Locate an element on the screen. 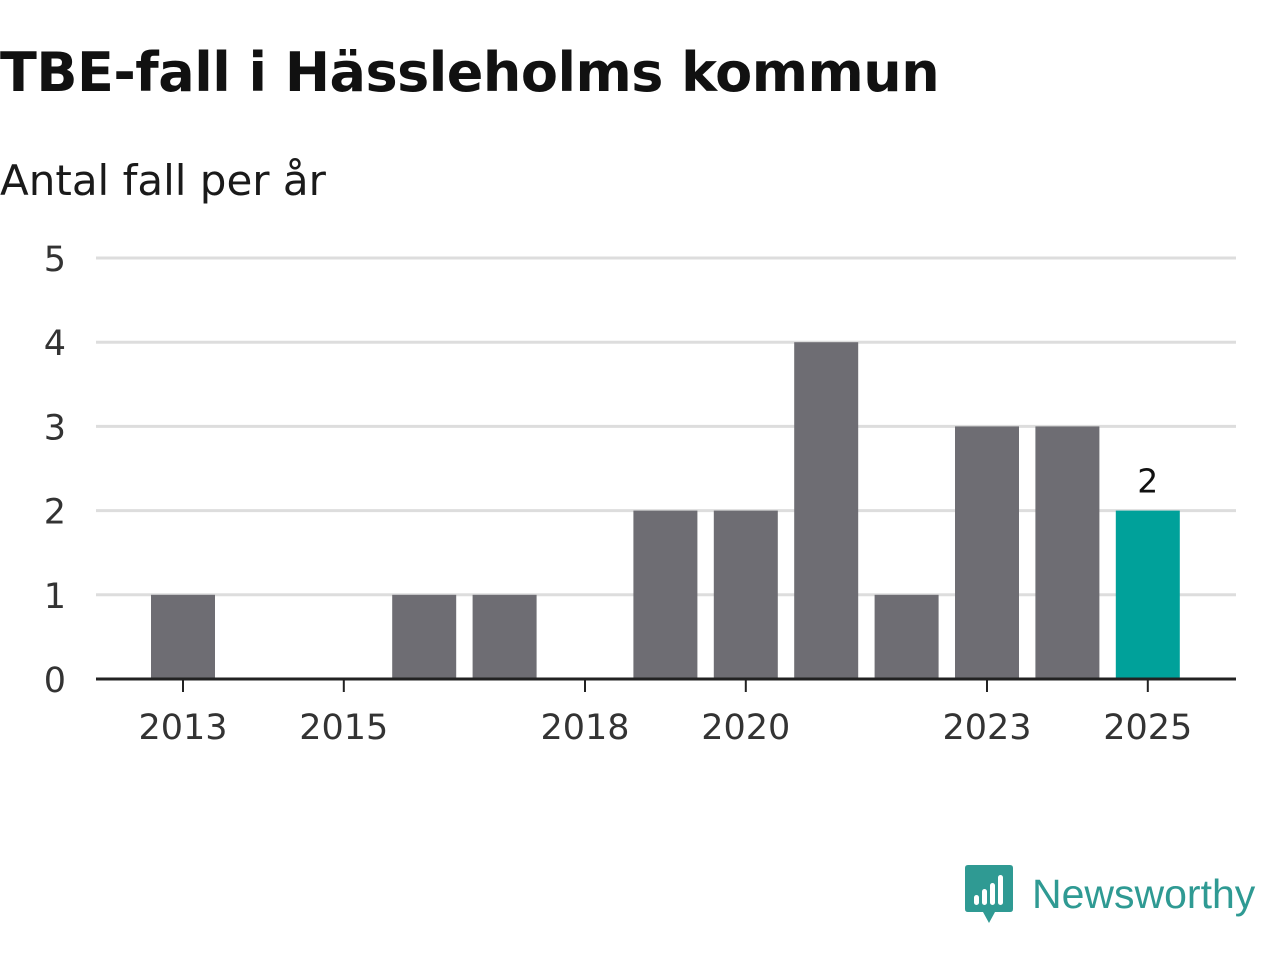 Image resolution: width=1280 pixels, height=960 pixels. bar-2019 is located at coordinates (665, 594).